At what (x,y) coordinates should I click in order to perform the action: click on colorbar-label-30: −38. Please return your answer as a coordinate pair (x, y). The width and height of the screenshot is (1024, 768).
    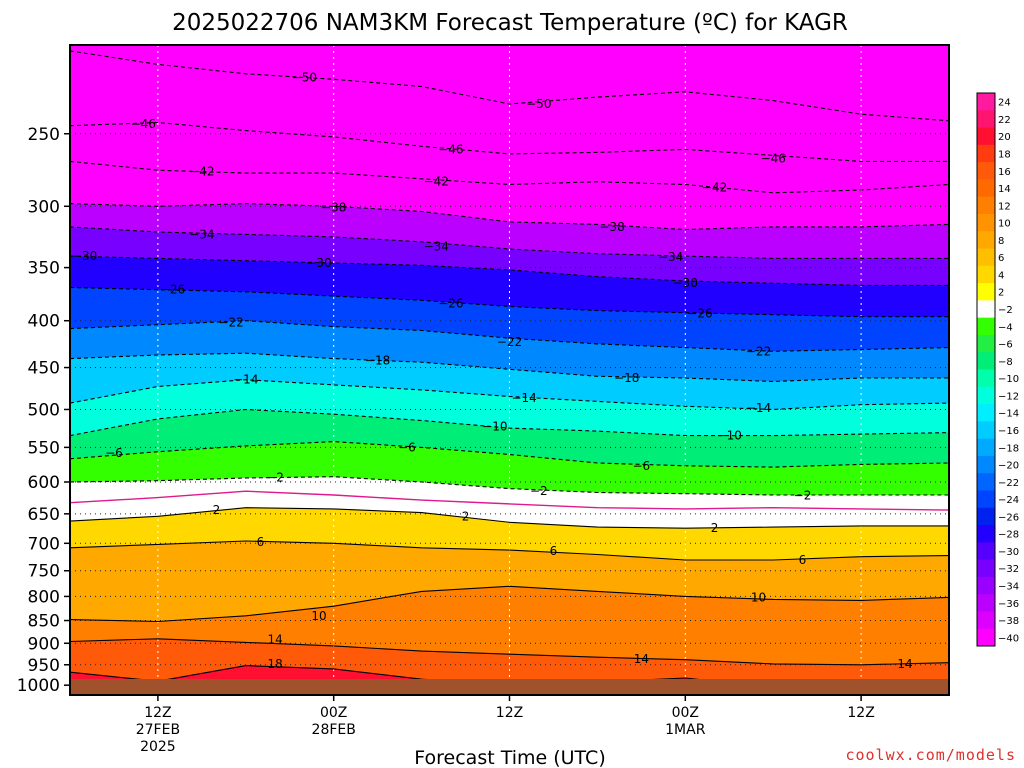
    Looking at the image, I should click on (1008, 621).